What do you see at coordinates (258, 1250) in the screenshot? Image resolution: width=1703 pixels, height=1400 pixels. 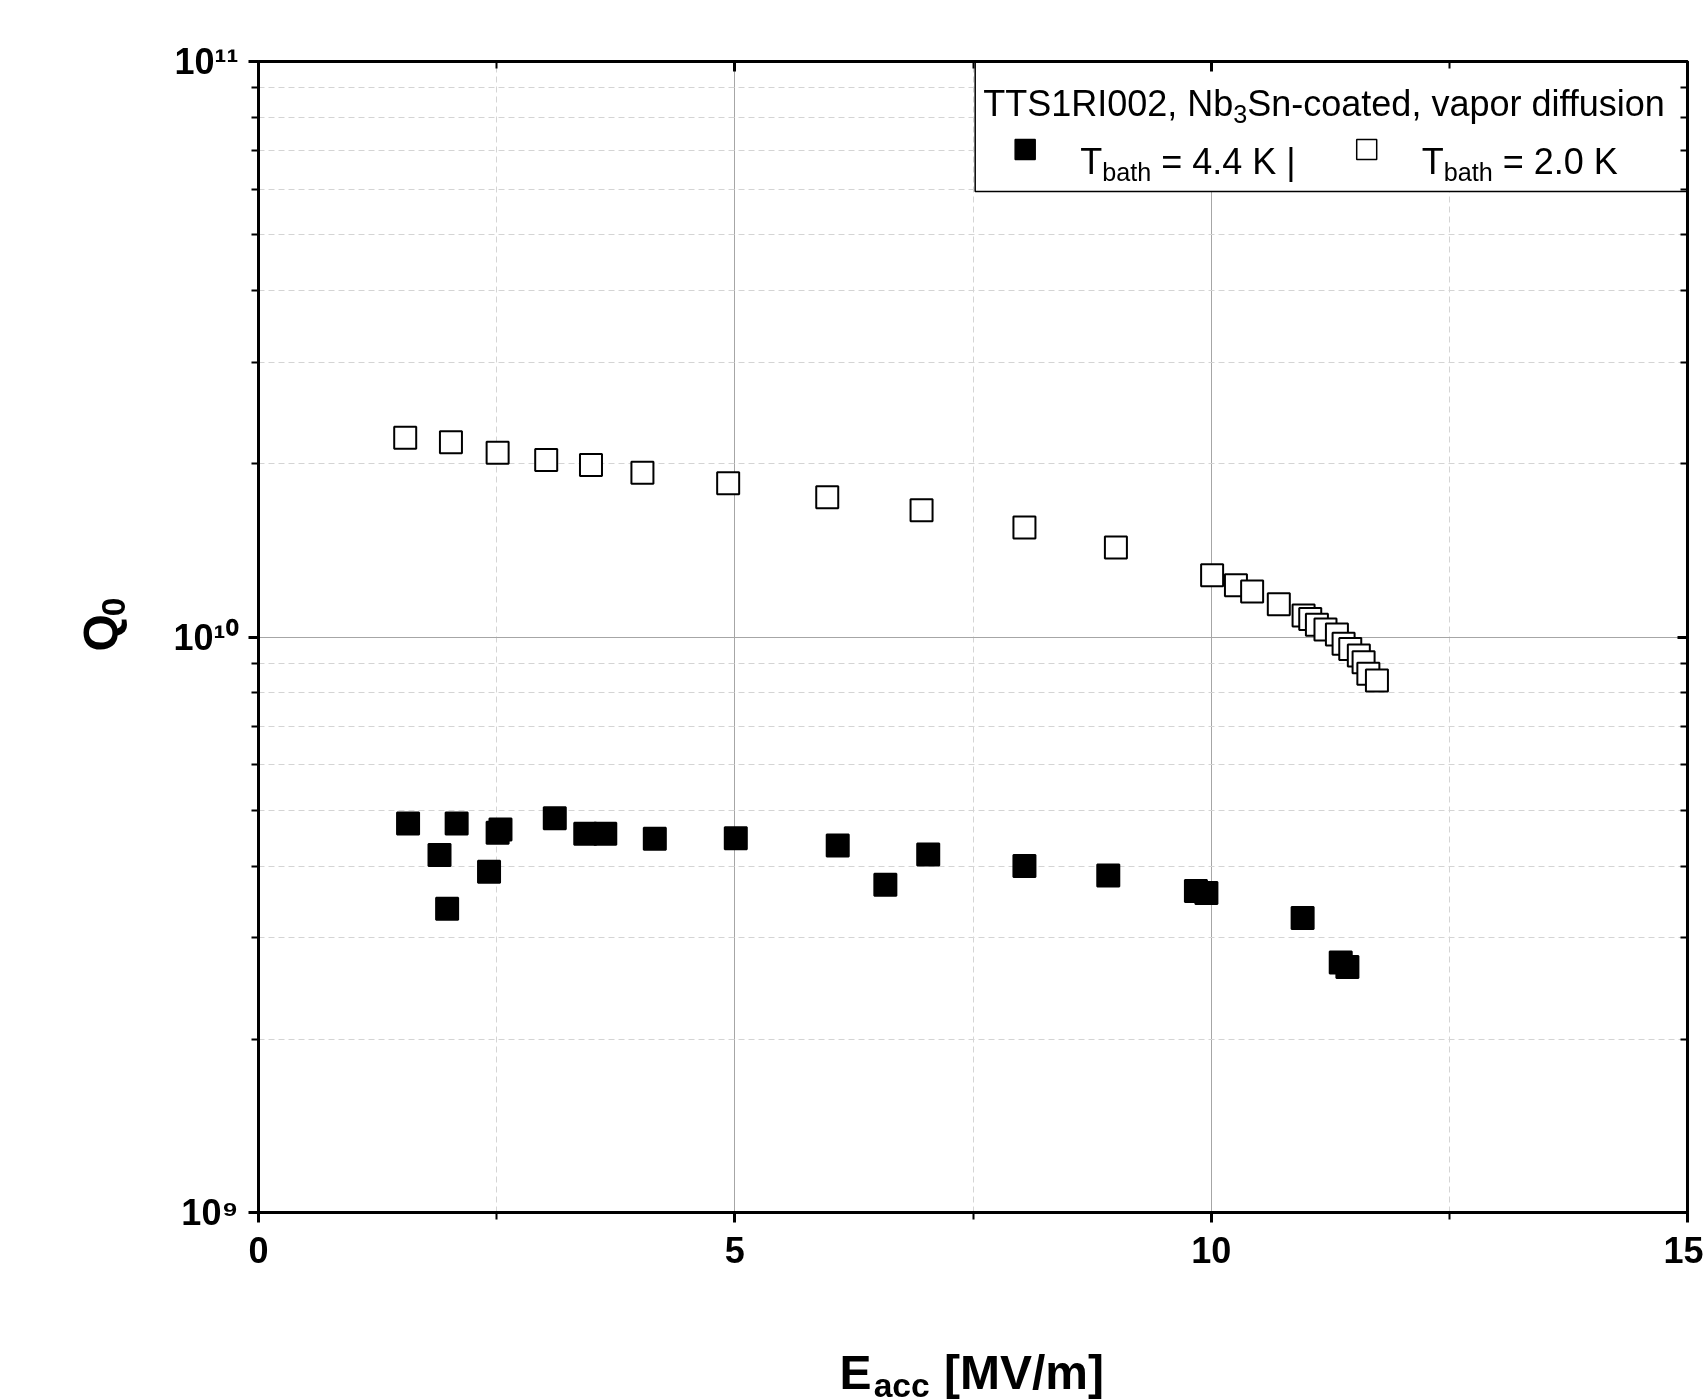 I see `x-tick-label: 0` at bounding box center [258, 1250].